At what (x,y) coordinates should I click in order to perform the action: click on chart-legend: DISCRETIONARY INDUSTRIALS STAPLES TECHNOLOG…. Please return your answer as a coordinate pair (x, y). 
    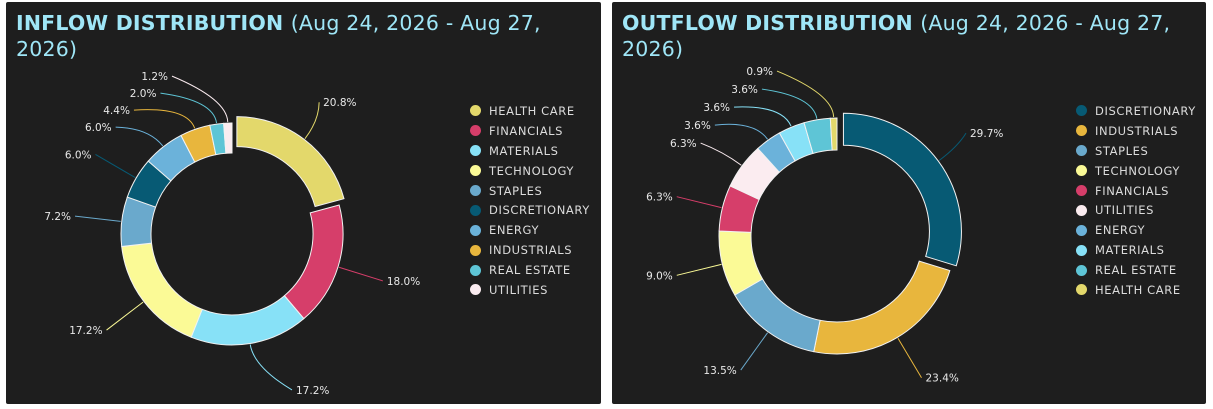
    Looking at the image, I should click on (1136, 200).